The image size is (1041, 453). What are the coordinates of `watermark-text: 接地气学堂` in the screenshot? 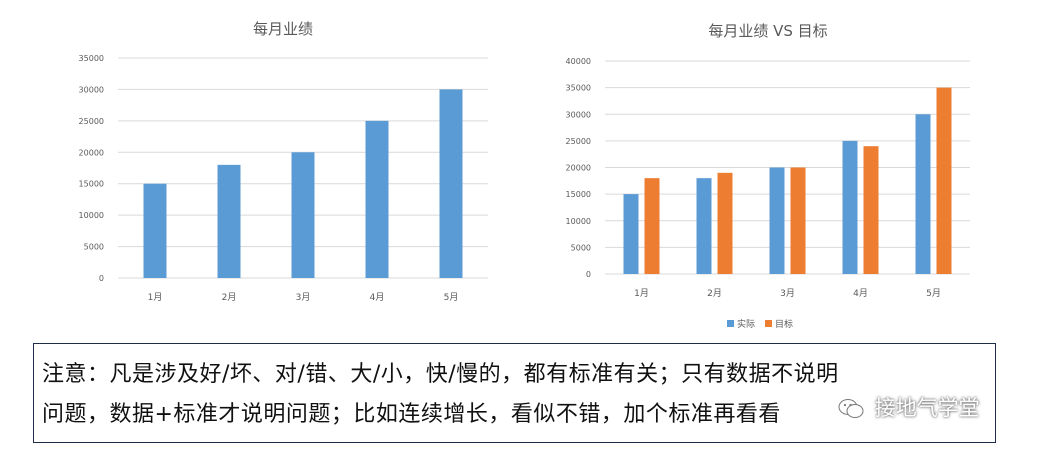 It's located at (927, 408).